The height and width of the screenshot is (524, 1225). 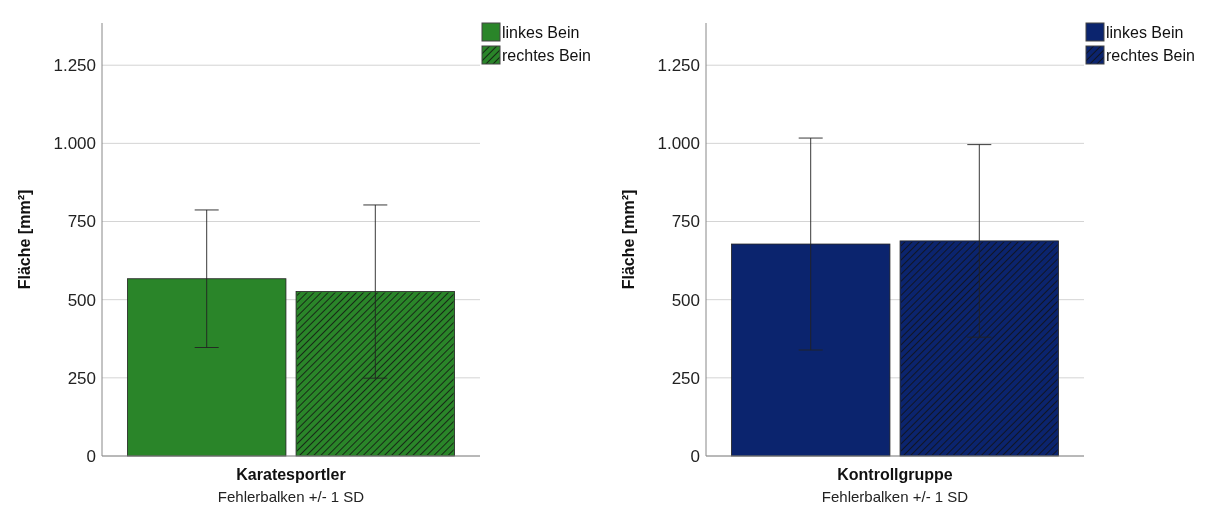 I want to click on x-tick-label: Karatesportler, so click(x=291, y=474).